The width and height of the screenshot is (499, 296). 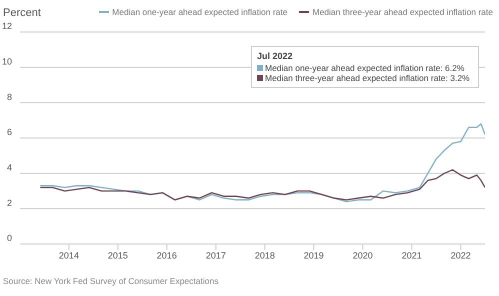 What do you see at coordinates (264, 255) in the screenshot?
I see `x-tick-label: 2018` at bounding box center [264, 255].